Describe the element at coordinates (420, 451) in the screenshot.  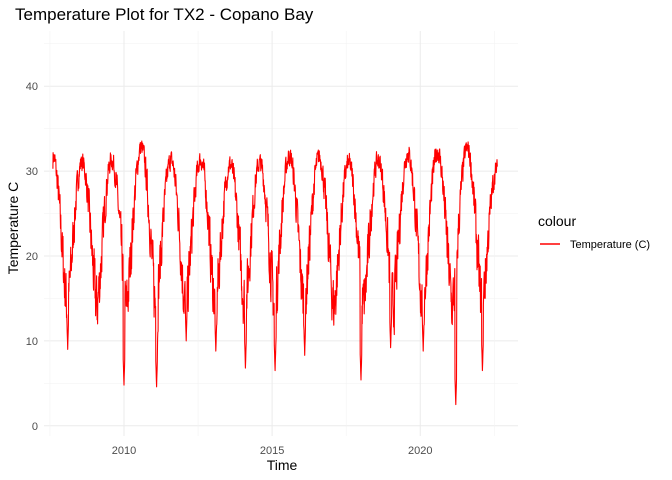
I see `x-tick-label: 2020` at that location.